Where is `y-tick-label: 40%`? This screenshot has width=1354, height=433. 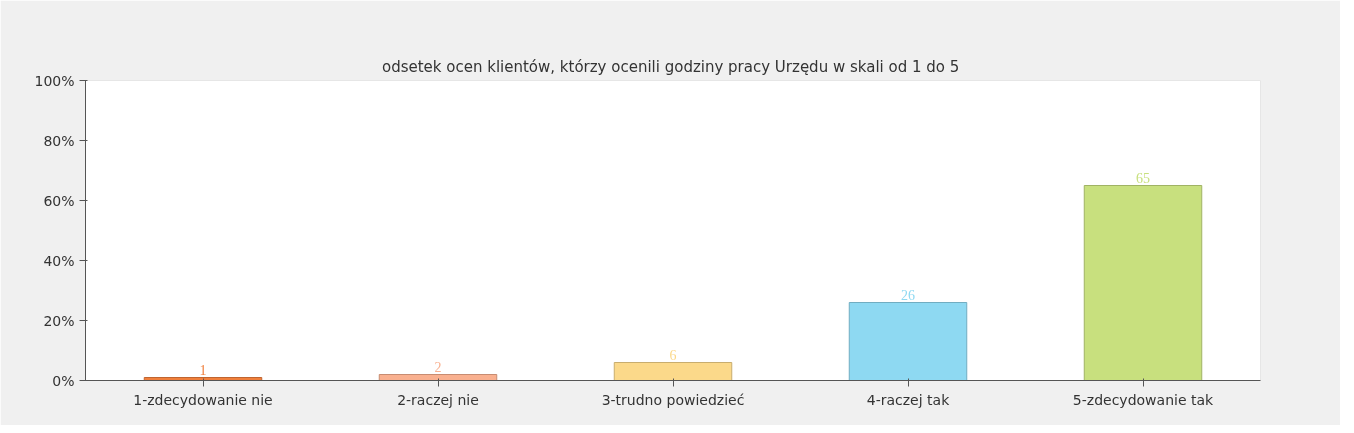 y-tick-label: 40% is located at coordinates (59, 260).